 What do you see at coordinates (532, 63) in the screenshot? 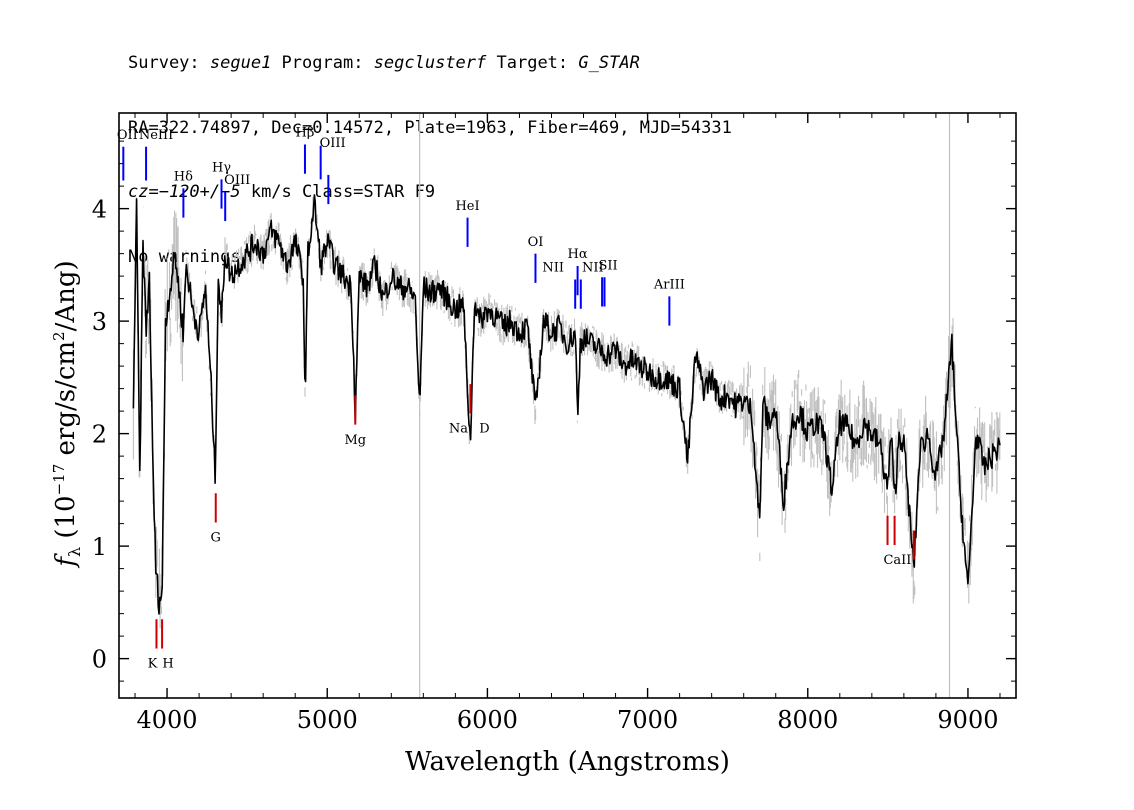
I see `target-label: Target:` at bounding box center [532, 63].